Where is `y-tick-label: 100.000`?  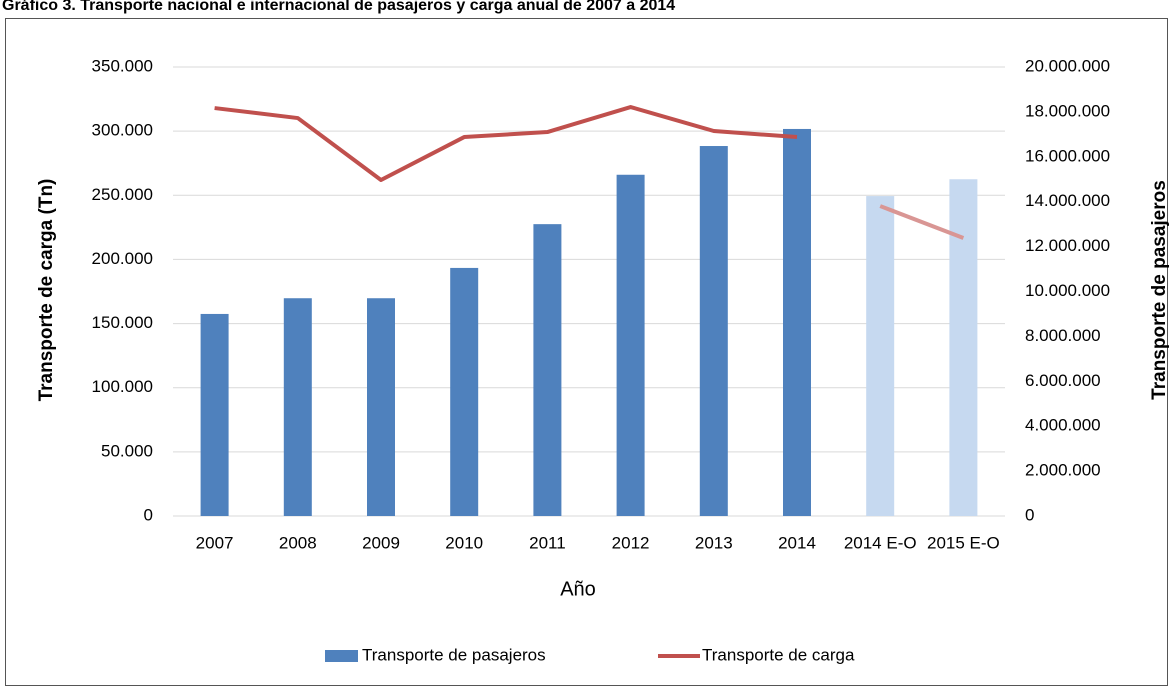 y-tick-label: 100.000 is located at coordinates (122, 386).